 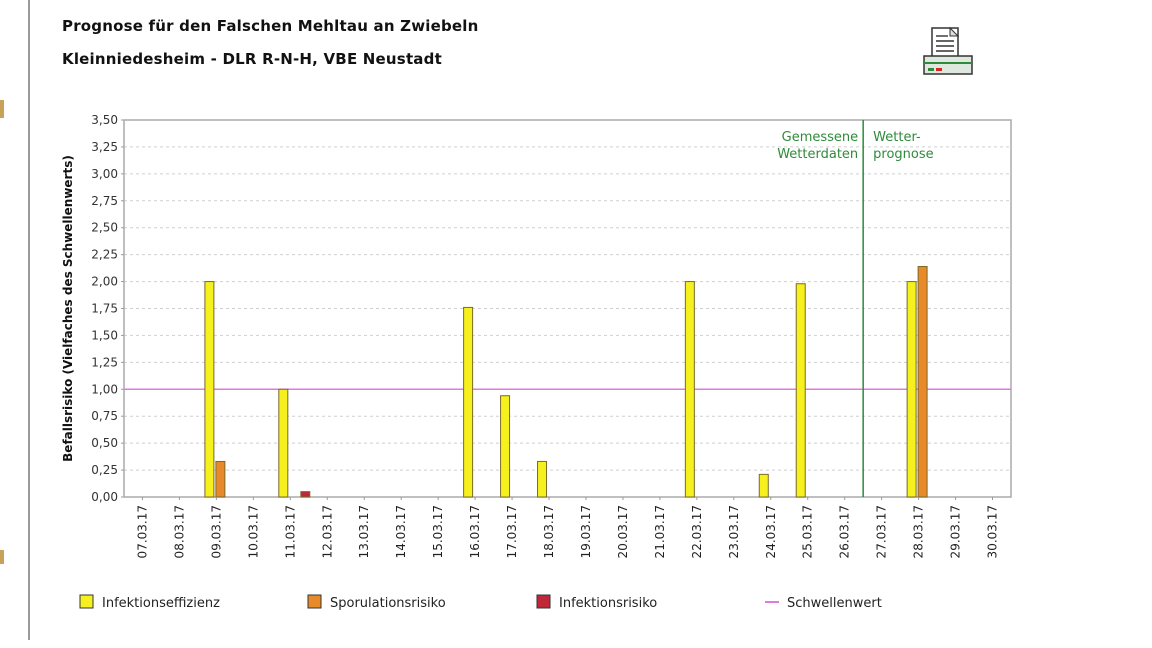 What do you see at coordinates (512, 531) in the screenshot?
I see `x-tick-label: 17.03.17` at bounding box center [512, 531].